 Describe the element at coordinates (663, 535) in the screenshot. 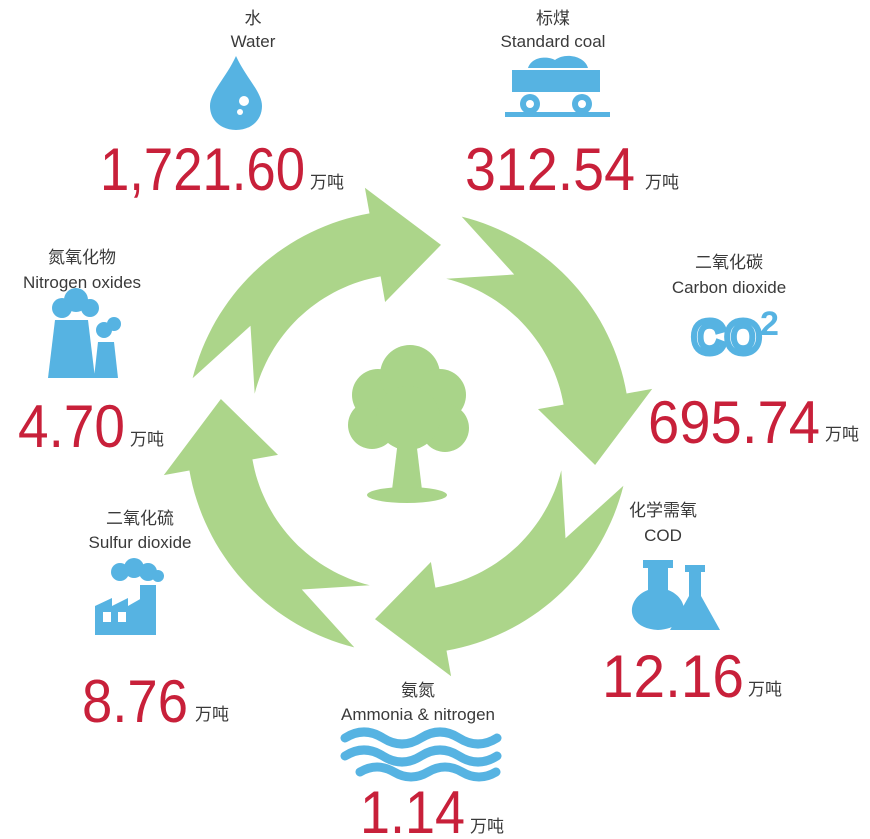

I see `label-en: COD` at that location.